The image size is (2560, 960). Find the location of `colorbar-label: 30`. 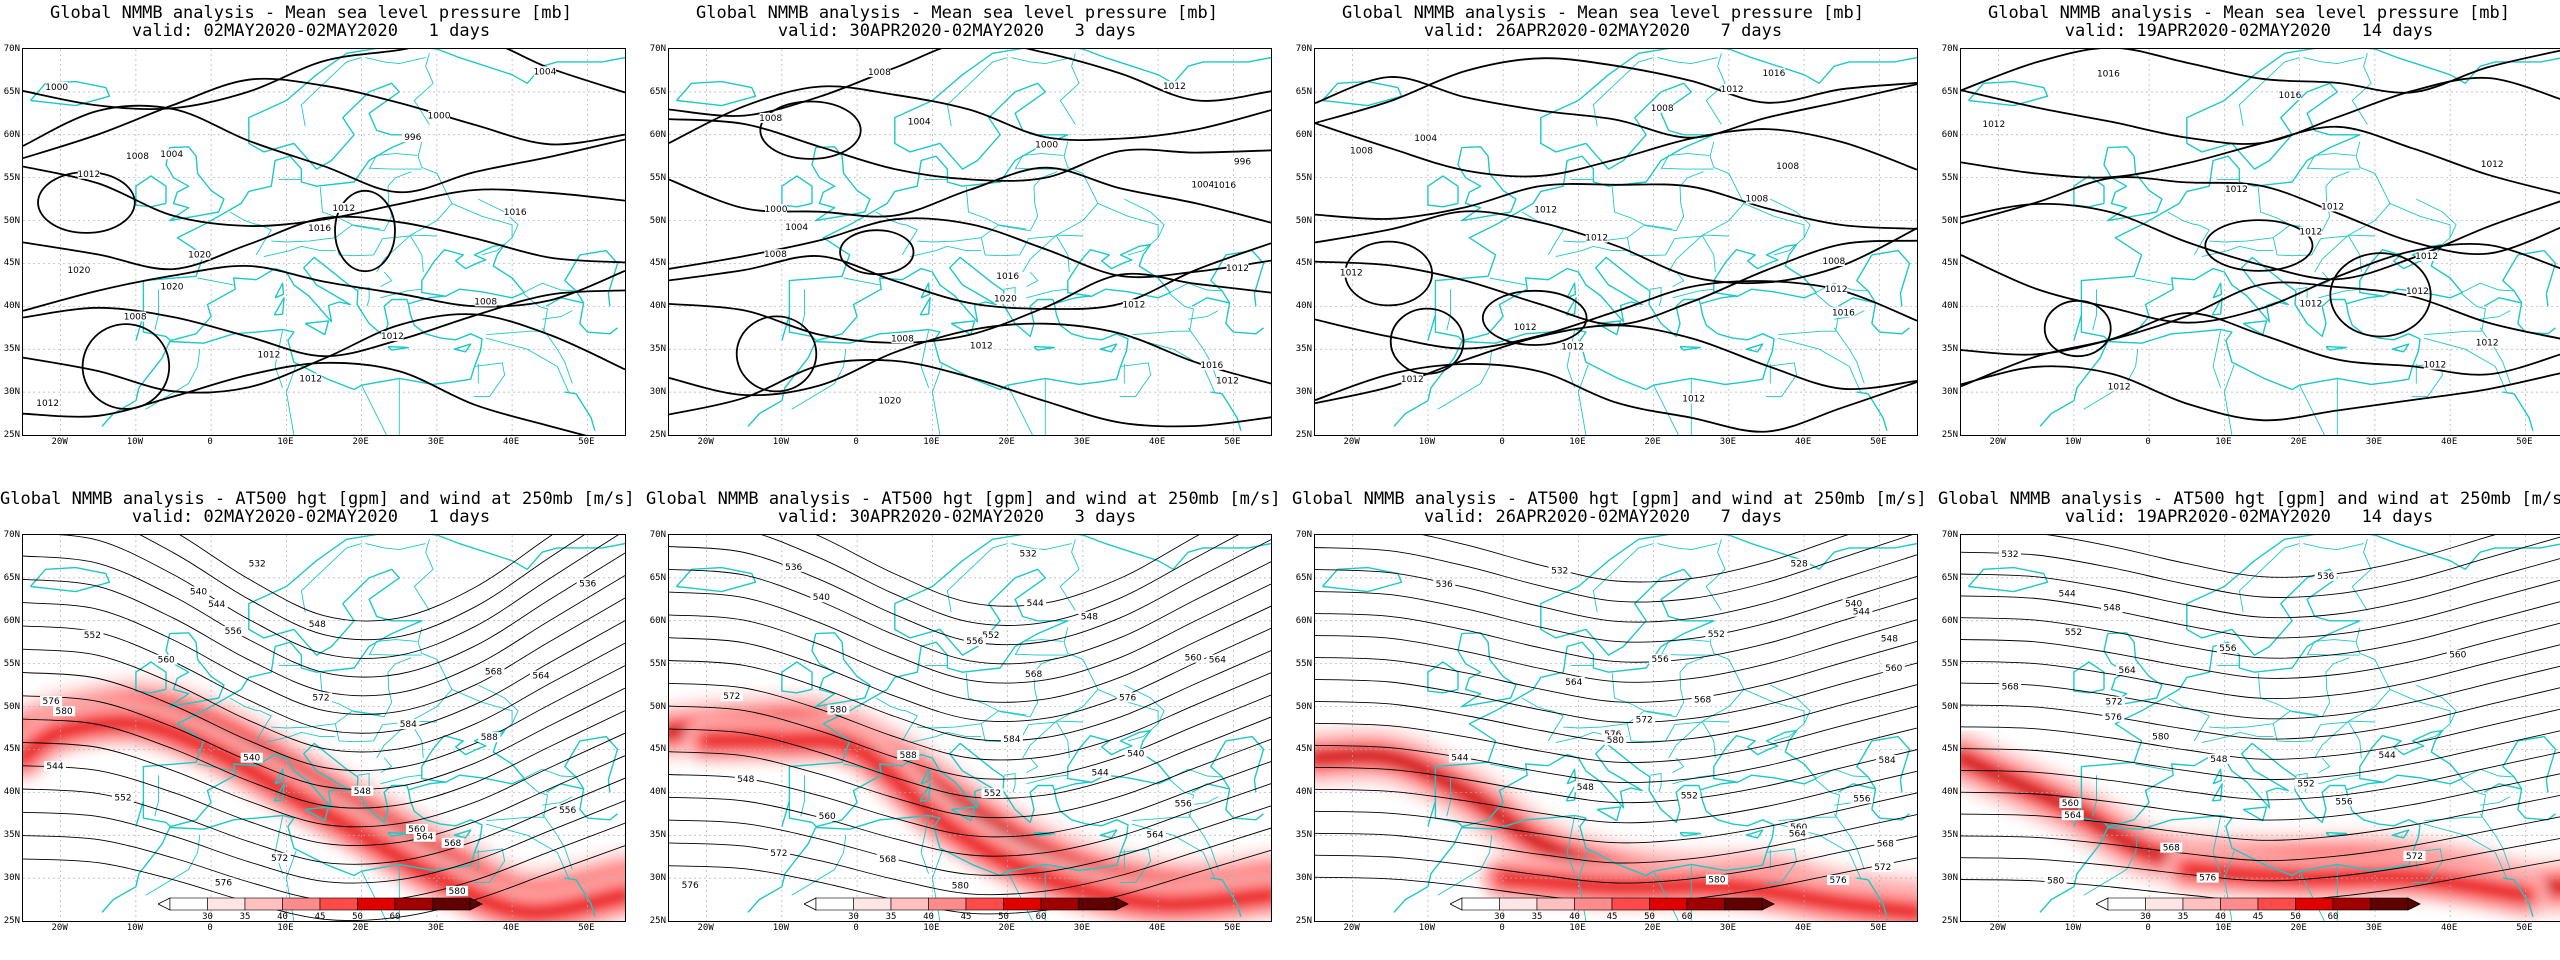

colorbar-label: 30 is located at coordinates (853, 917).